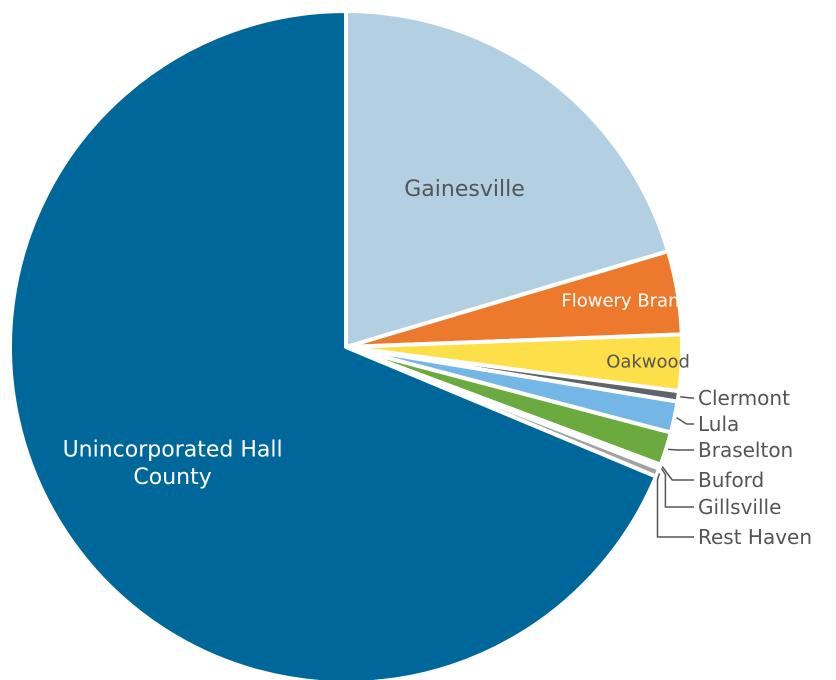  I want to click on slice-label-unincorporated-hall-county: Unincorporated Hall County, so click(173, 463).